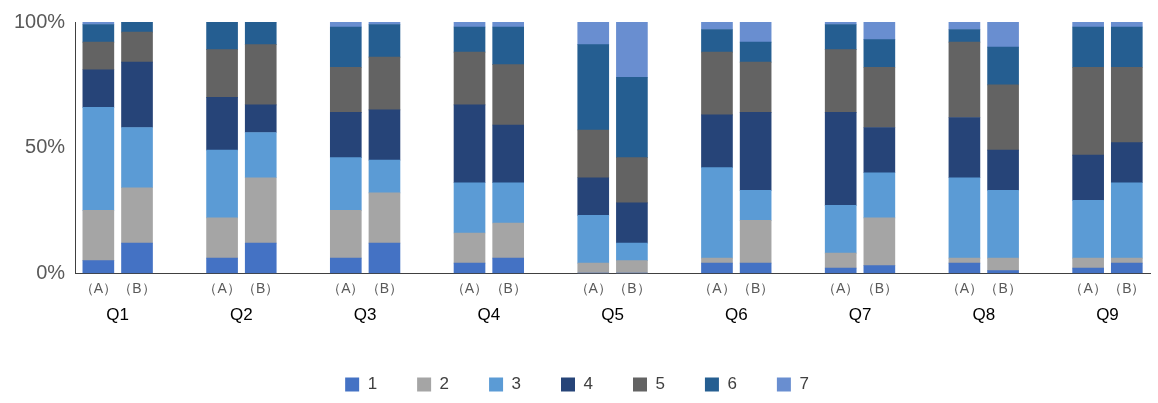 The width and height of the screenshot is (1158, 403). What do you see at coordinates (732, 384) in the screenshot?
I see `legend-label: 6` at bounding box center [732, 384].